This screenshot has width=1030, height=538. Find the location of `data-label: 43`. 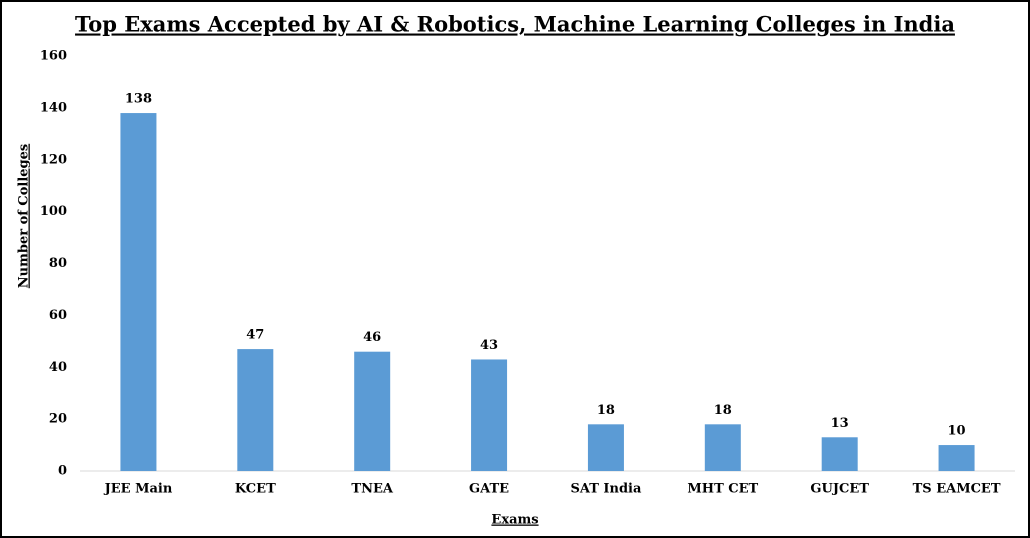

data-label: 43 is located at coordinates (489, 345).